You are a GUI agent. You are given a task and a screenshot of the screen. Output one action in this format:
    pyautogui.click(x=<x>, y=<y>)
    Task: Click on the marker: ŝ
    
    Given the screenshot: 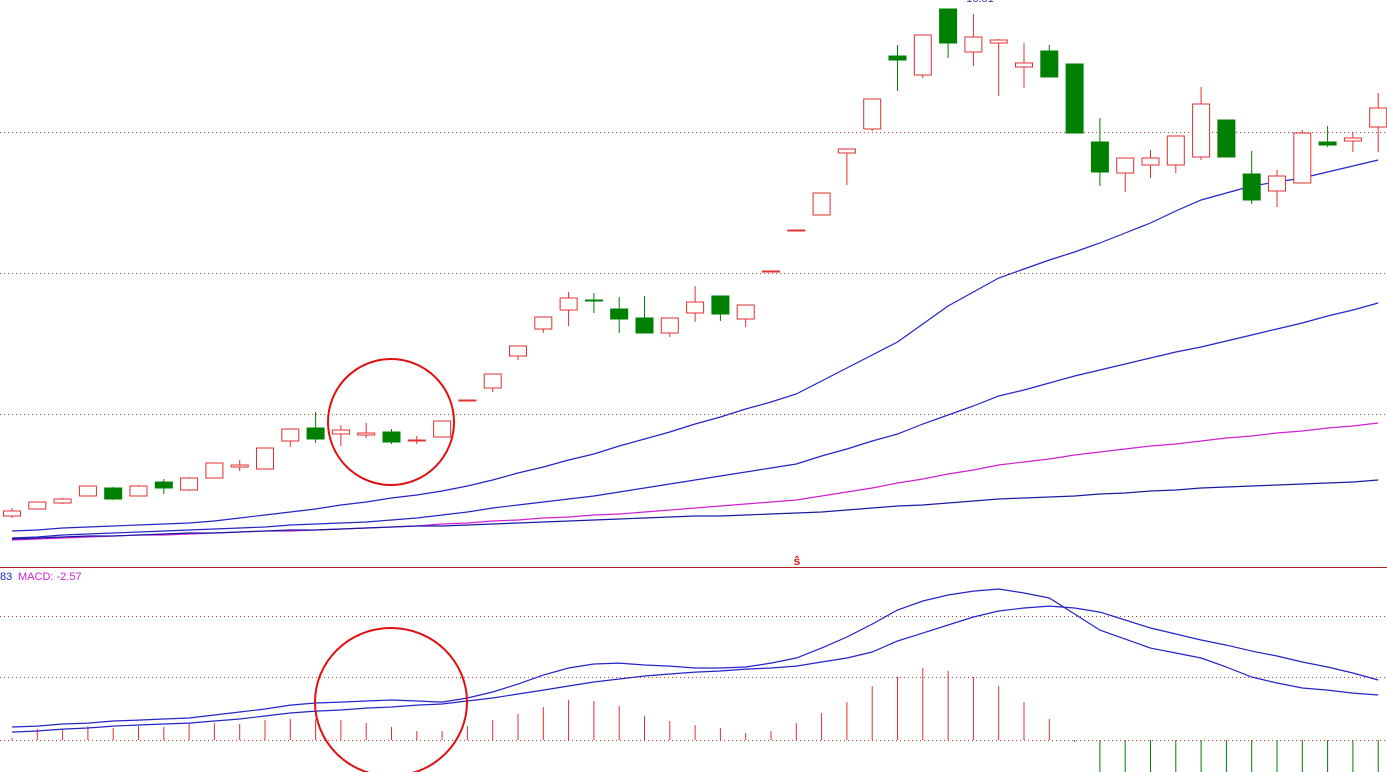 What is the action you would take?
    pyautogui.click(x=797, y=561)
    